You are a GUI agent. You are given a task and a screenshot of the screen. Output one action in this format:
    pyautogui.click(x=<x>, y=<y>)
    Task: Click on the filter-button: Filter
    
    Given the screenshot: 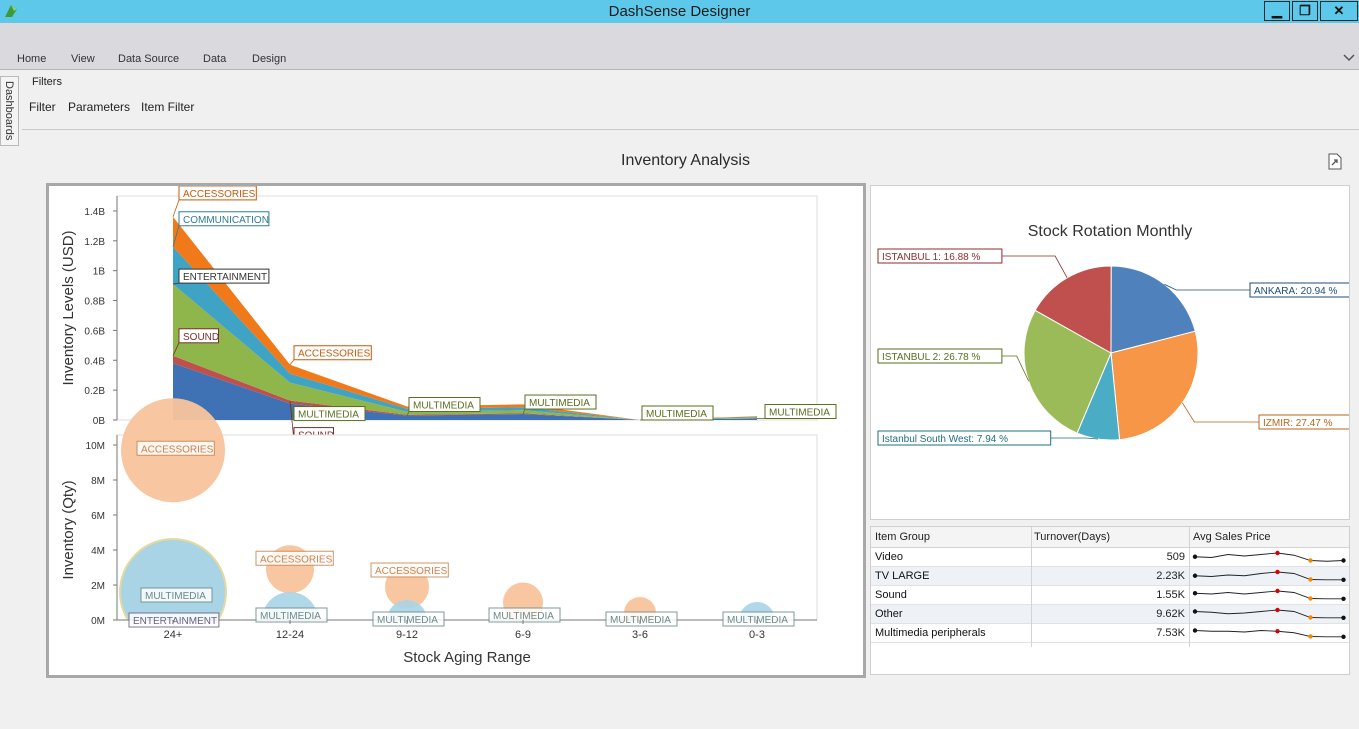 What is the action you would take?
    pyautogui.click(x=42, y=107)
    